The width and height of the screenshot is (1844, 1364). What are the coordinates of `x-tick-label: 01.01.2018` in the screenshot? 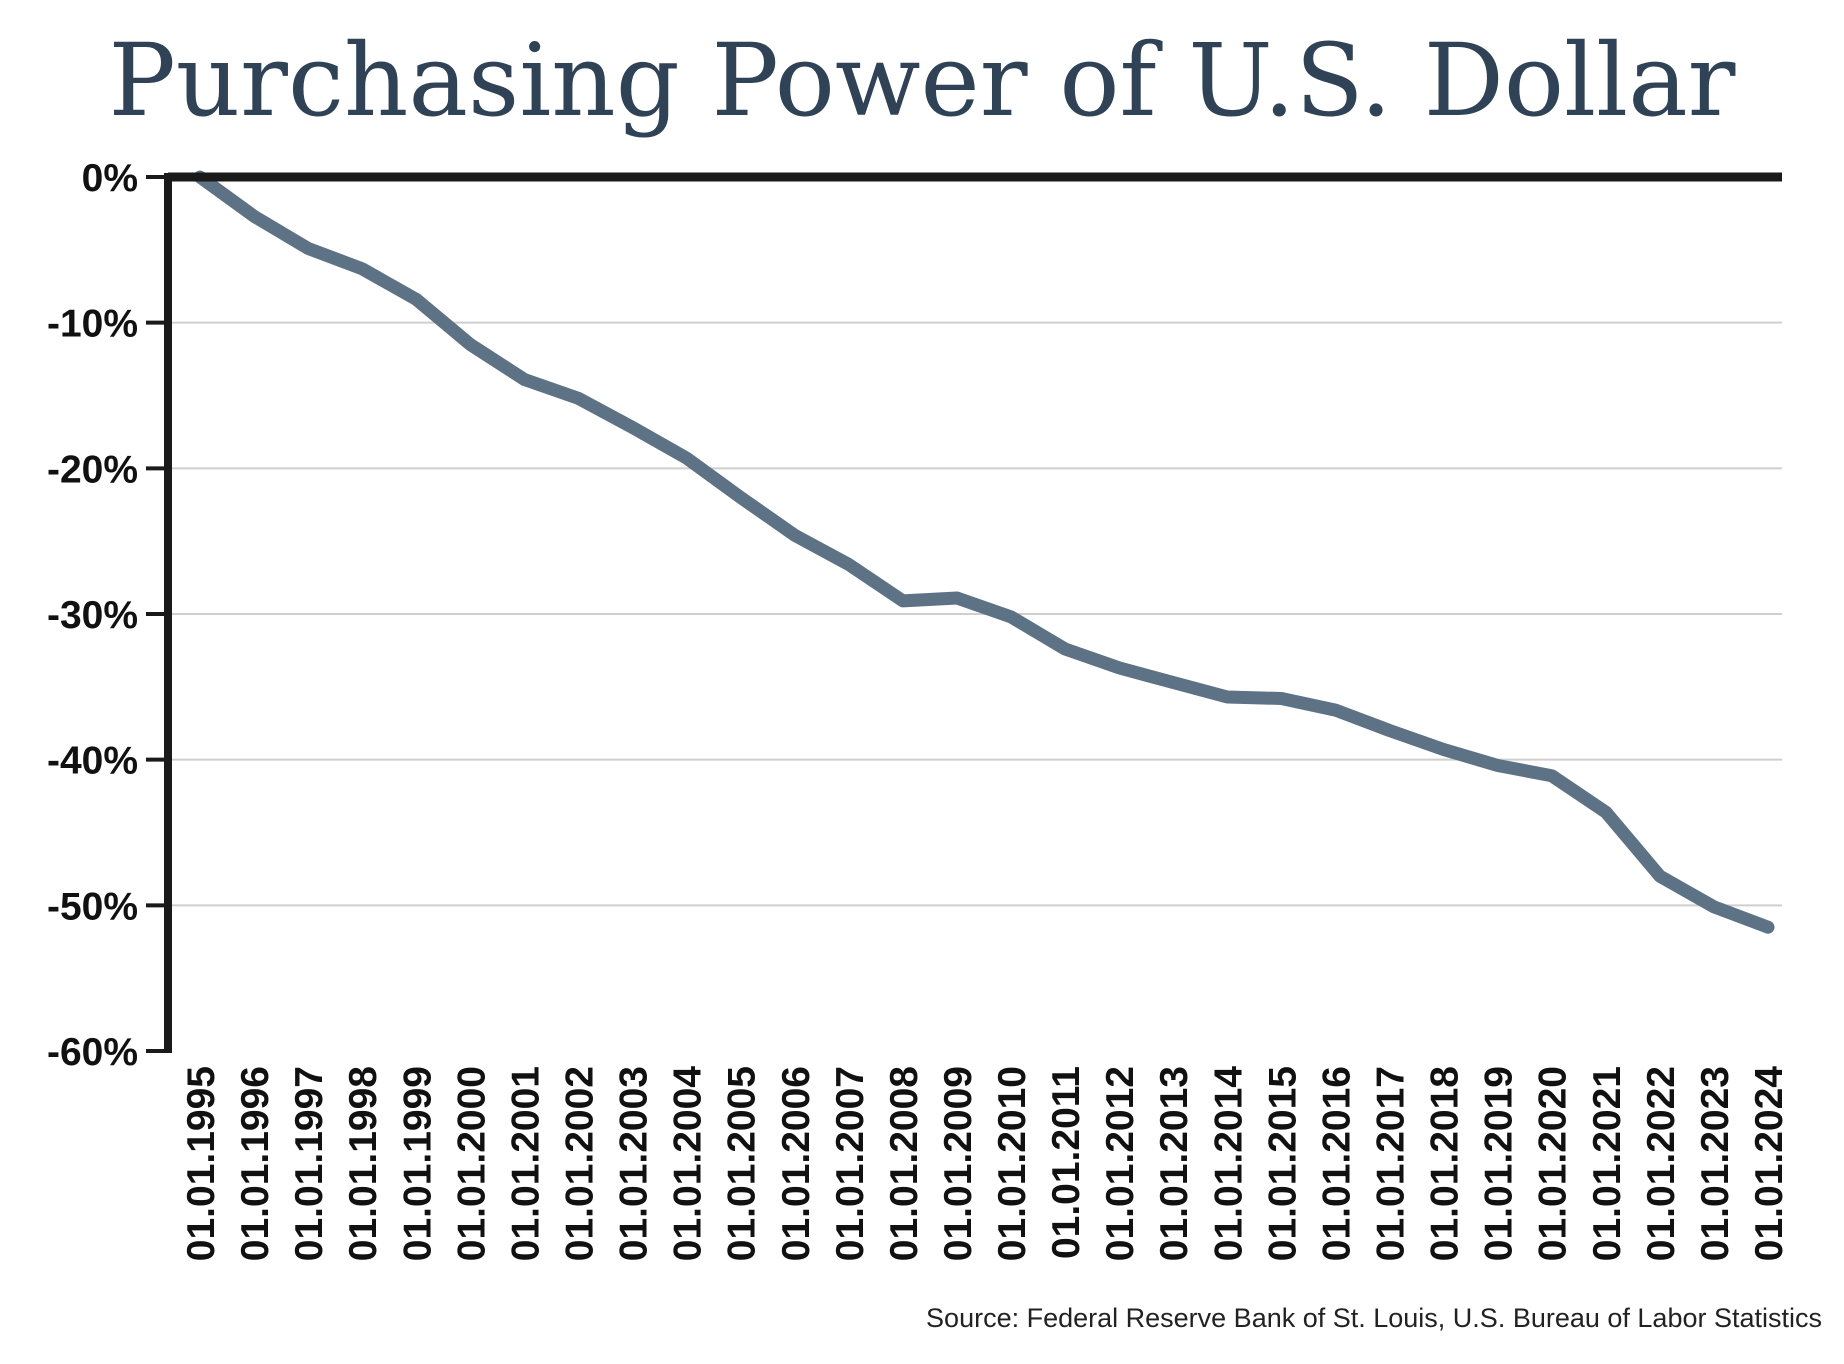 It's located at (1445, 1163).